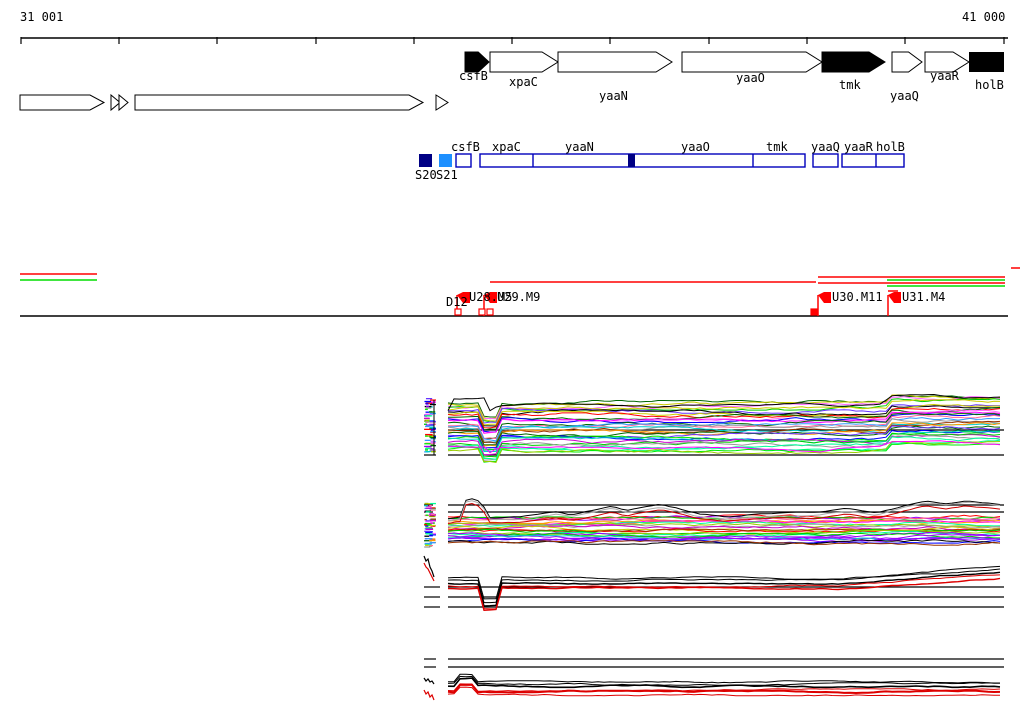 This screenshot has width=1024, height=714. What do you see at coordinates (947, 62) in the screenshot?
I see `gene-arrow-yaaR` at bounding box center [947, 62].